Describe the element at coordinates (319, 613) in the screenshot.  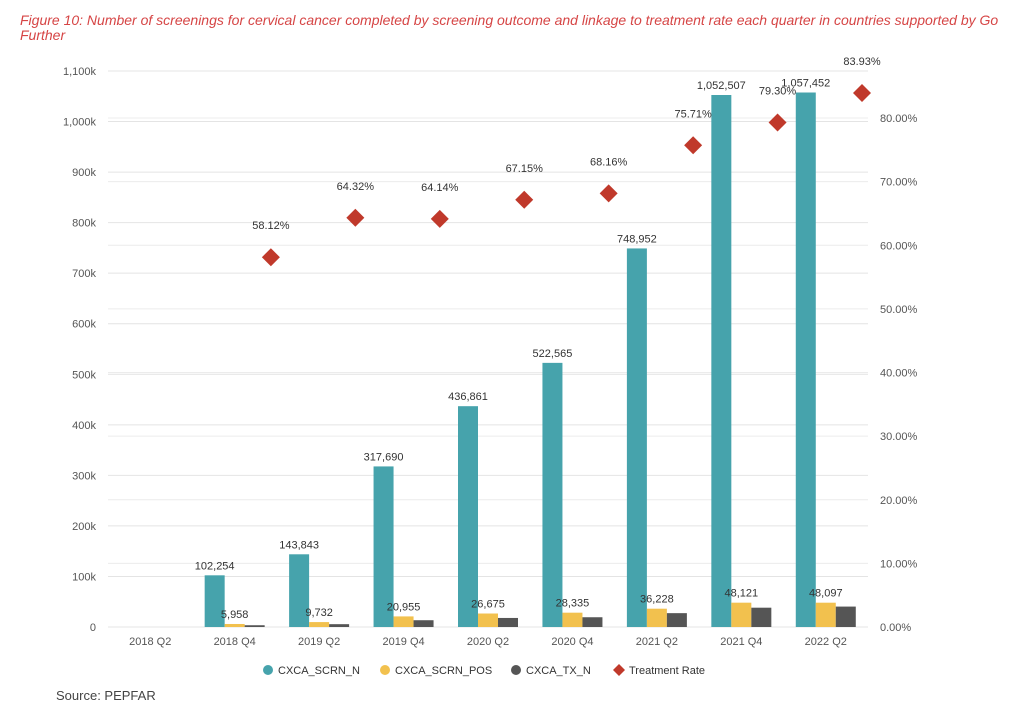
I see `data-label: 9,732` at that location.